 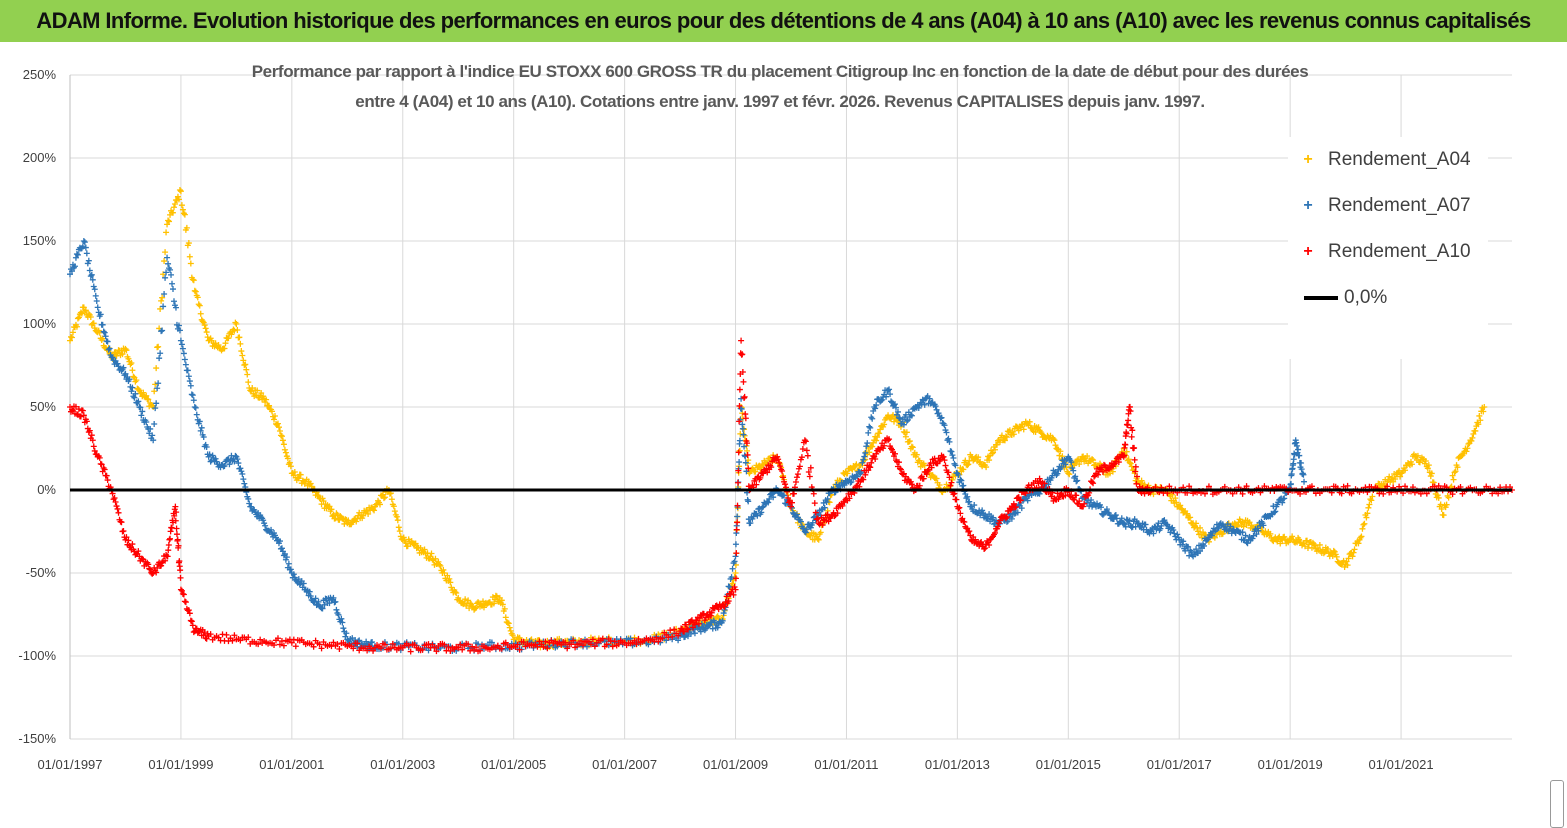 What do you see at coordinates (1399, 205) in the screenshot?
I see `legend-label-a07: Rendement_A07` at bounding box center [1399, 205].